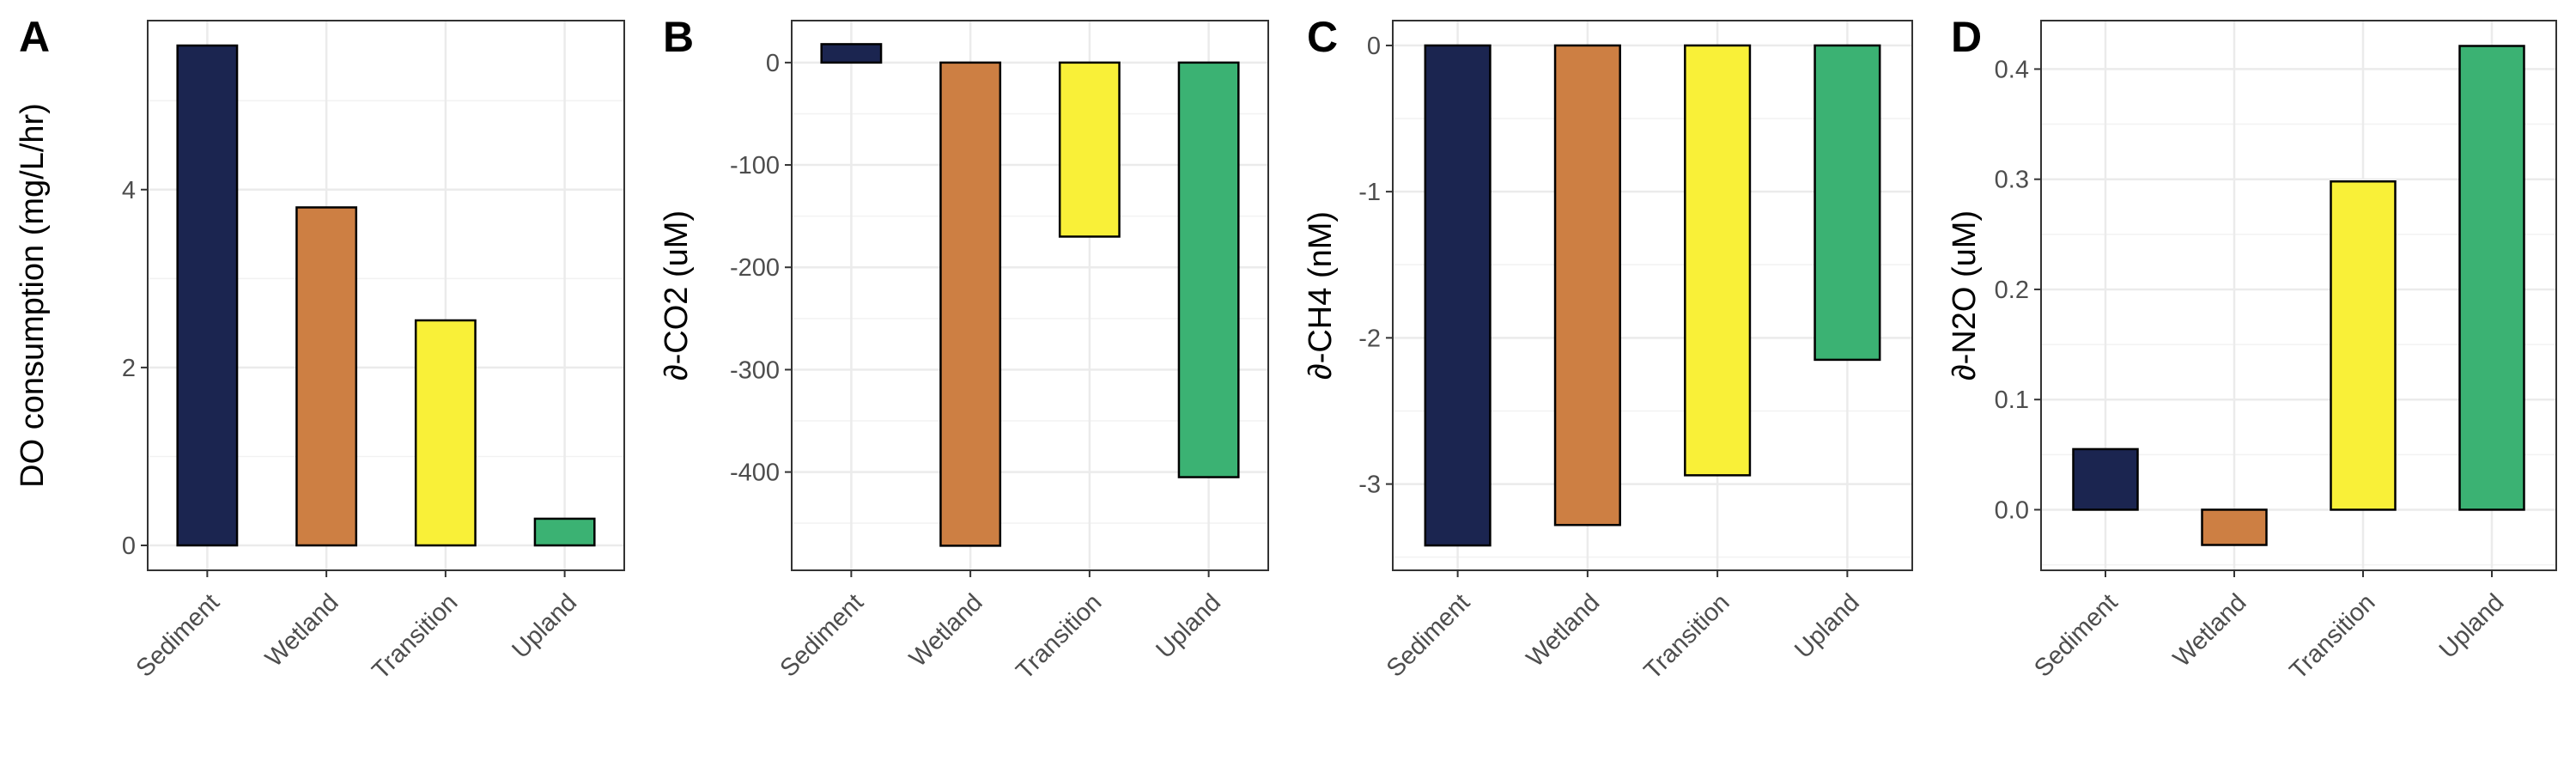 The image size is (2576, 773). What do you see at coordinates (678, 37) in the screenshot?
I see `panel-letter: B` at bounding box center [678, 37].